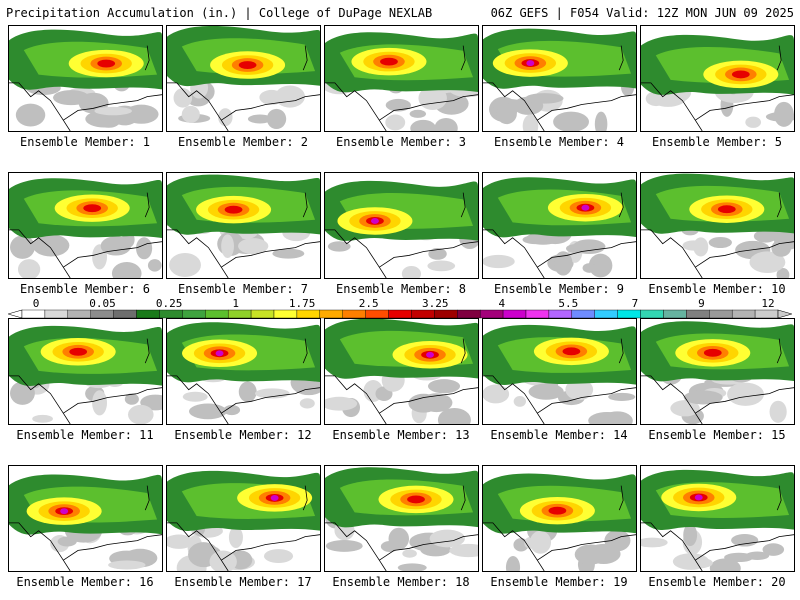  What do you see at coordinates (169, 303) in the screenshot?
I see `colorbar-tick-label: 0.25` at bounding box center [169, 303].